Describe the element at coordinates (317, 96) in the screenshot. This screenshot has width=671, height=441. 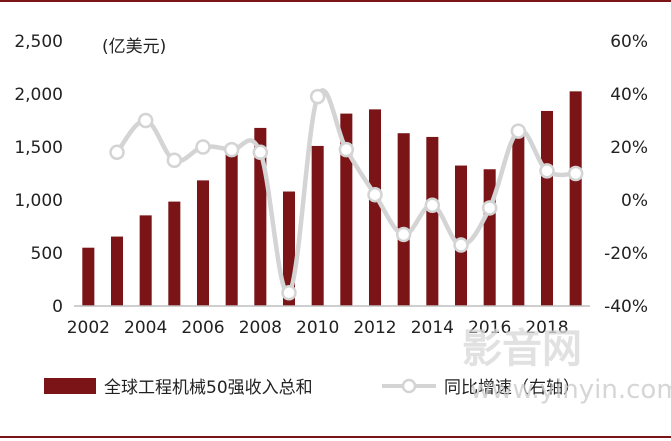
I see `growth-point-2010` at that location.